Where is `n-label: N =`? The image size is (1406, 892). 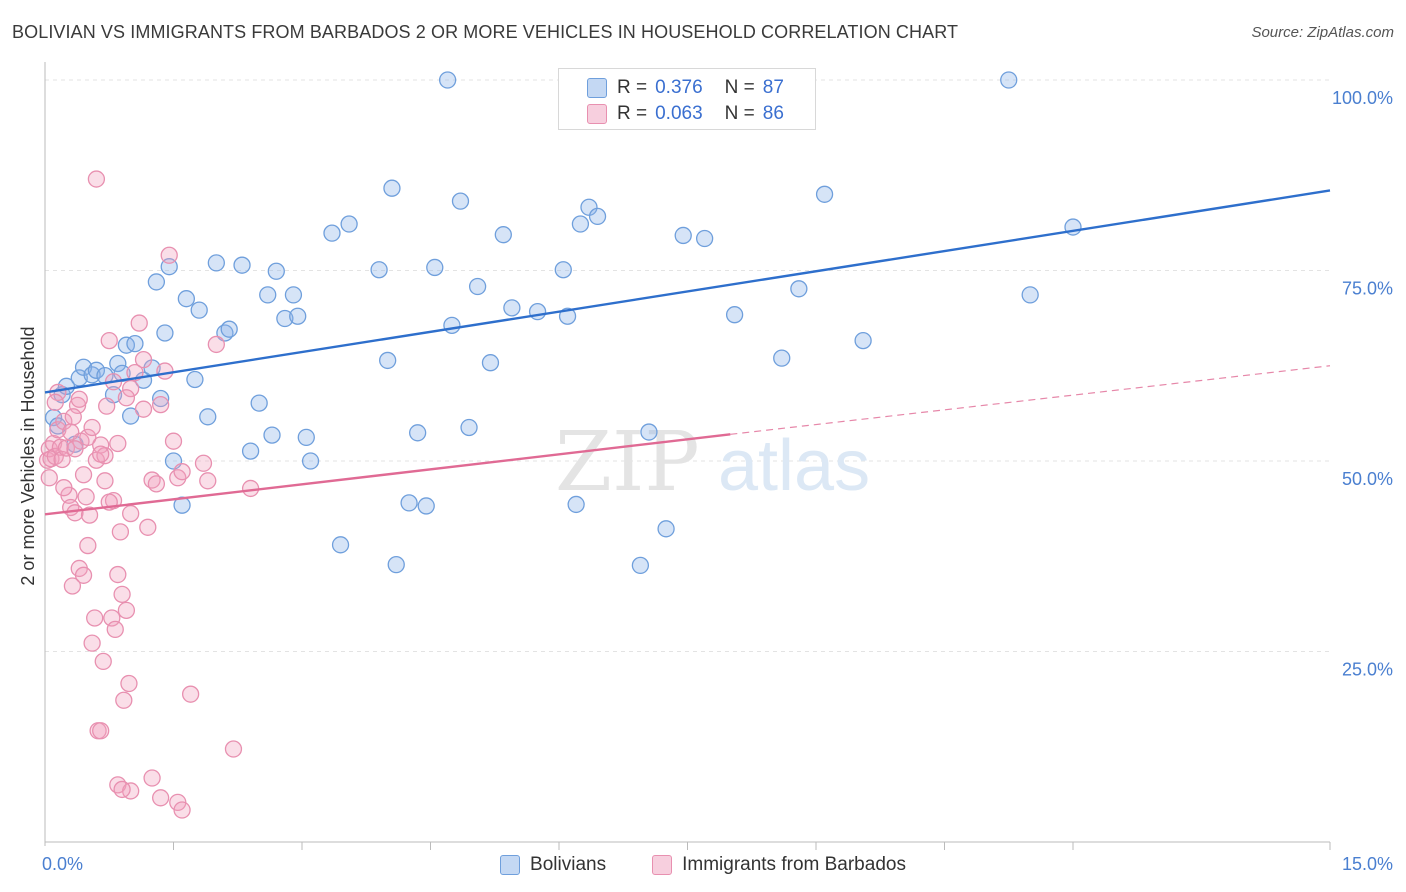 n-label: N = is located at coordinates (739, 87).